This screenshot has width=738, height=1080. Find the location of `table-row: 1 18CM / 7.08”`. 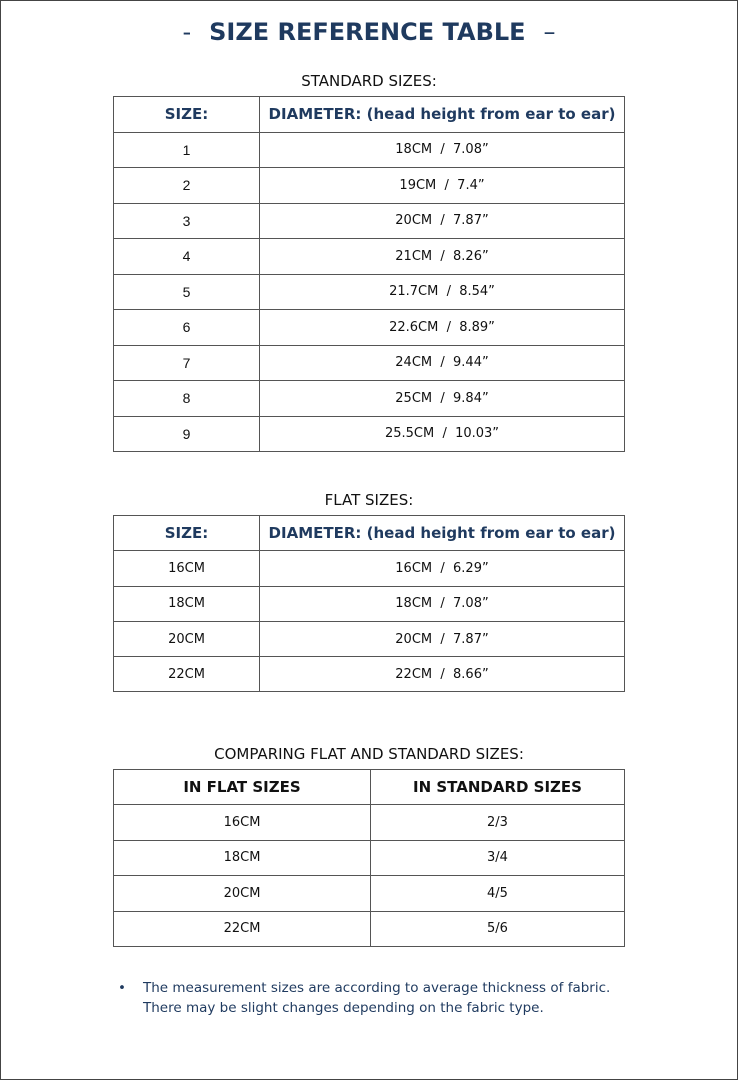

table-row: 1 18CM / 7.08” is located at coordinates (369, 149).